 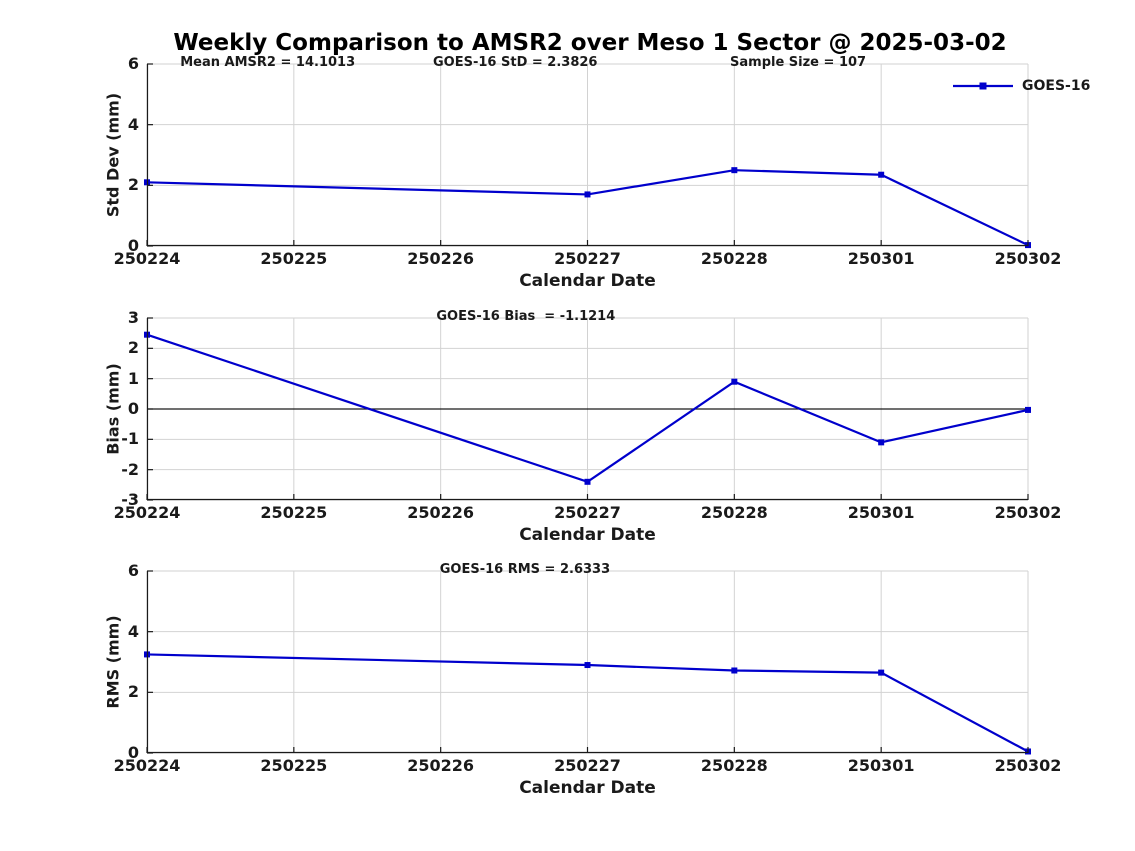 I want to click on y-axis-label: Bias (mm), so click(x=113, y=409).